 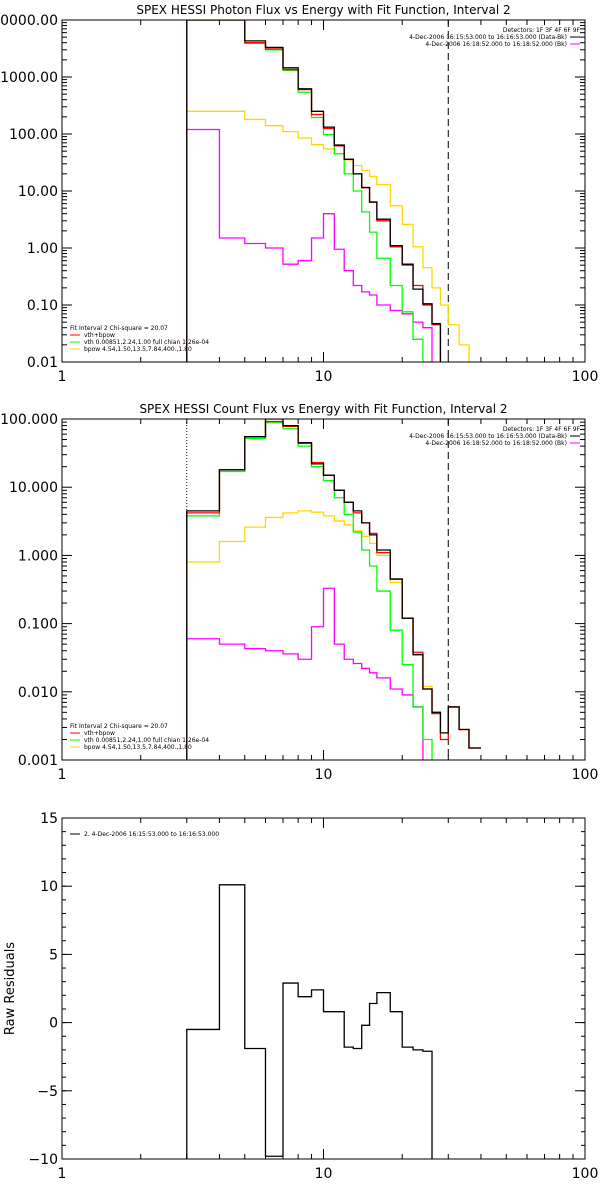 What do you see at coordinates (53, 955) in the screenshot?
I see `y-tick-label: 5` at bounding box center [53, 955].